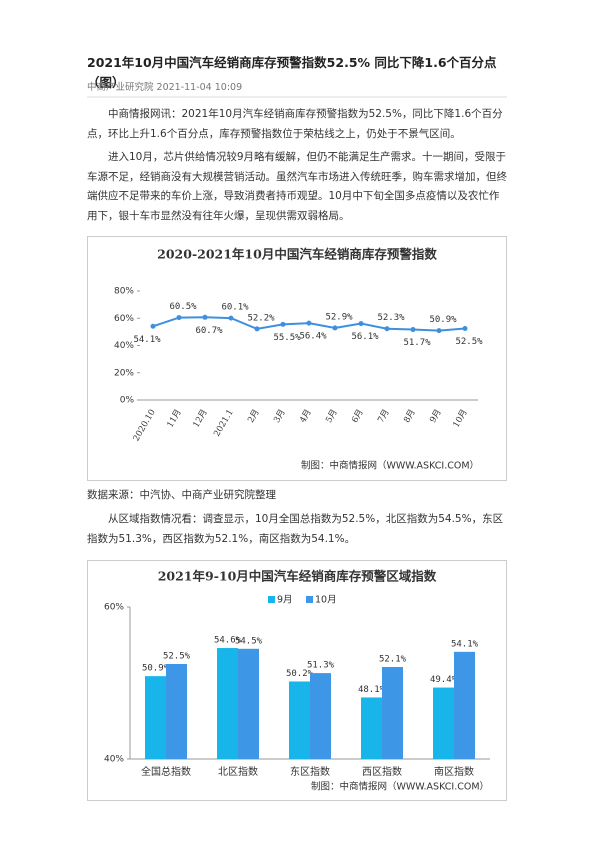  I want to click on x-tick-label: 南区指数, so click(454, 771).